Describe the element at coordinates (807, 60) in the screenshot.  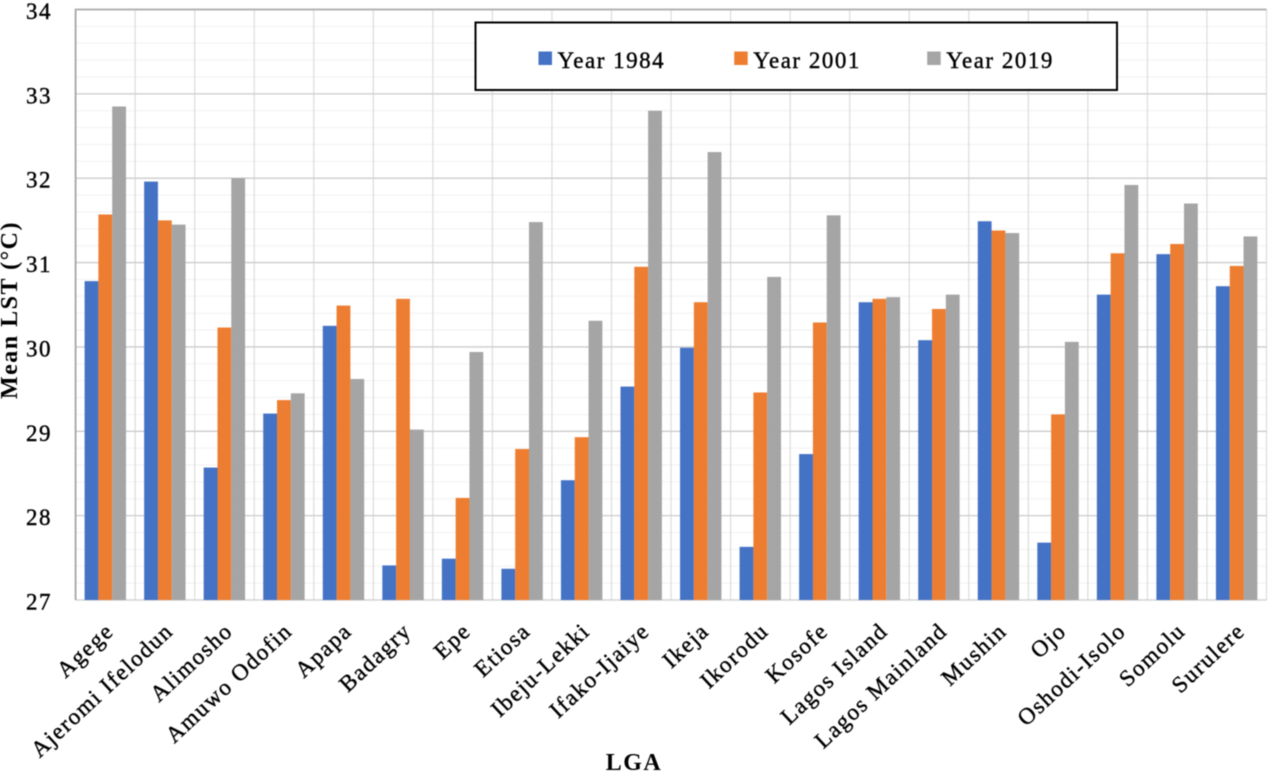
I see `svg-text: Year 2001` at that location.